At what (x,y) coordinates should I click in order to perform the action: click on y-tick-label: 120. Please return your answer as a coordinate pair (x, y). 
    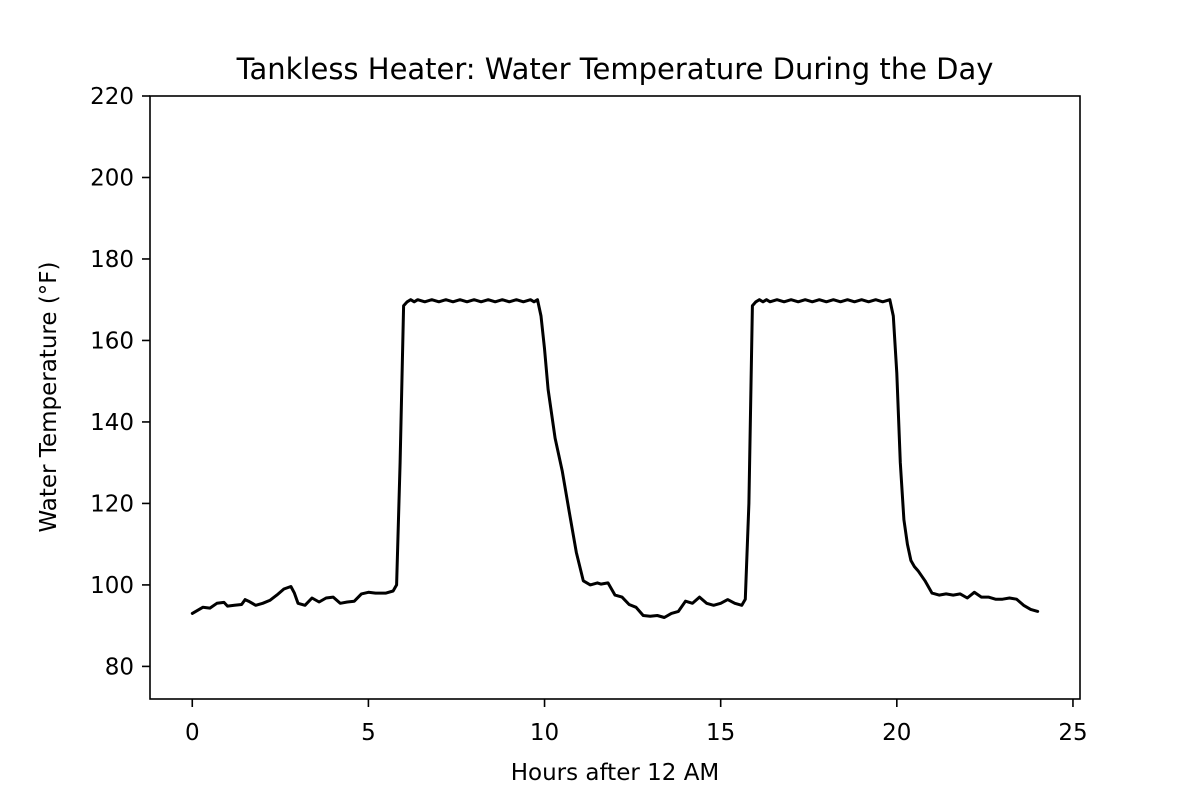
    Looking at the image, I should click on (112, 504).